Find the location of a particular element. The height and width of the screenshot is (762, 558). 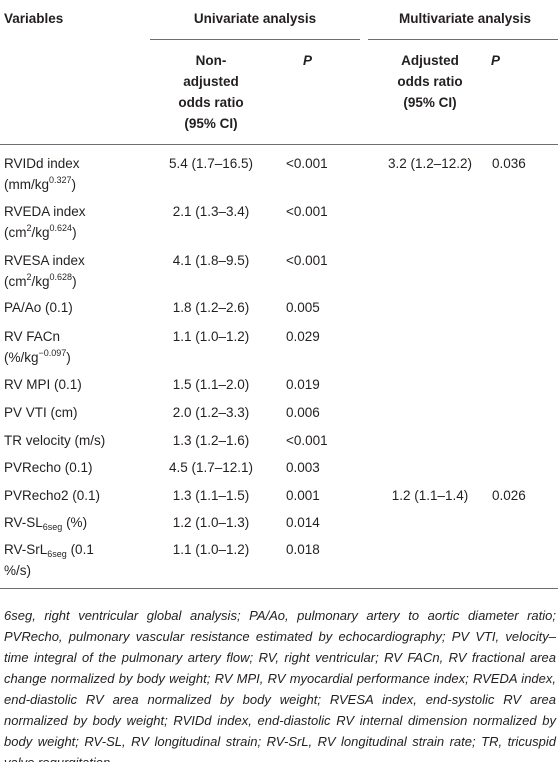

header-rule is located at coordinates (279, 144).